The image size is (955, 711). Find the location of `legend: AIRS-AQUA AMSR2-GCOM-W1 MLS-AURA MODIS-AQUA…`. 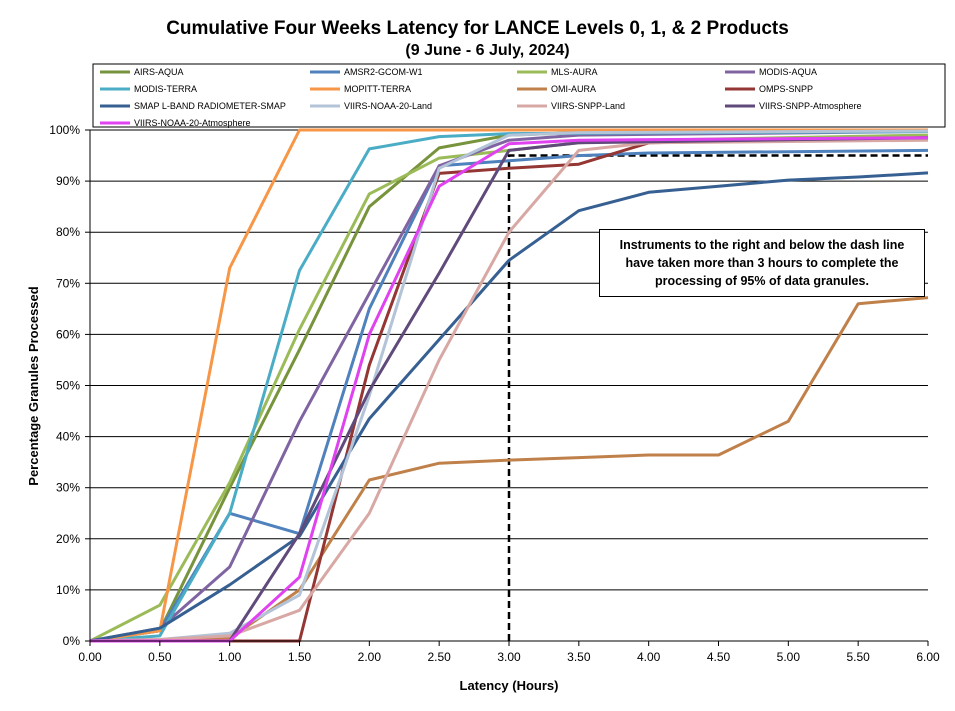

legend: AIRS-AQUA AMSR2-GCOM-W1 MLS-AURA MODIS-AQUA… is located at coordinates (519, 95).